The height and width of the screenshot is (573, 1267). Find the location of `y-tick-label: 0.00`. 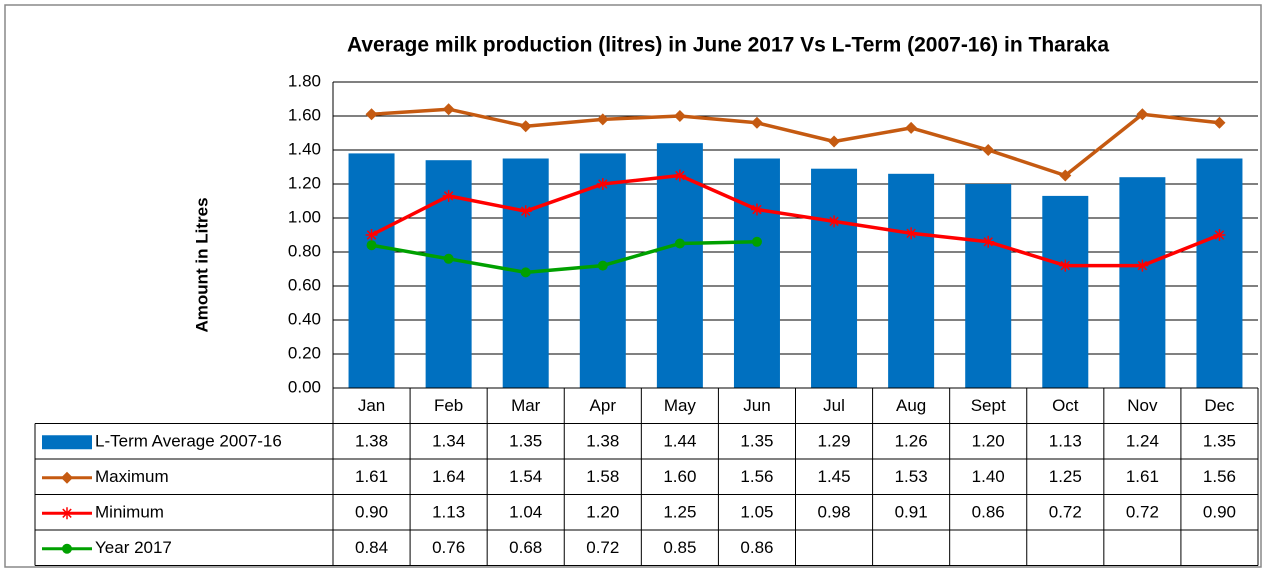

y-tick-label: 0.00 is located at coordinates (304, 386).